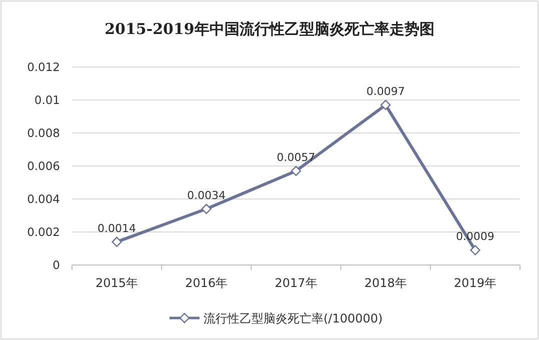 Image resolution: width=539 pixels, height=340 pixels. What do you see at coordinates (117, 228) in the screenshot?
I see `data-label: 0.0014` at bounding box center [117, 228].